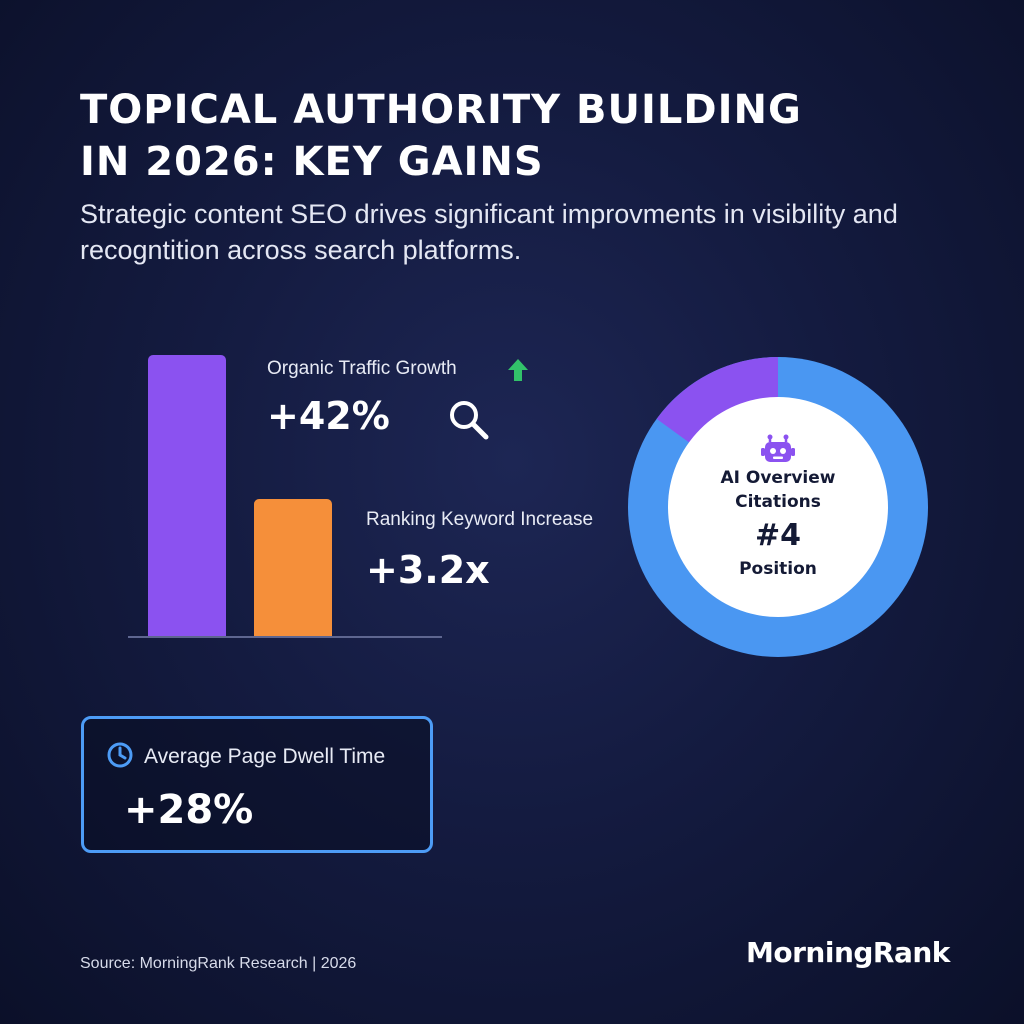  I want to click on donut-center-caption: Position, so click(778, 569).